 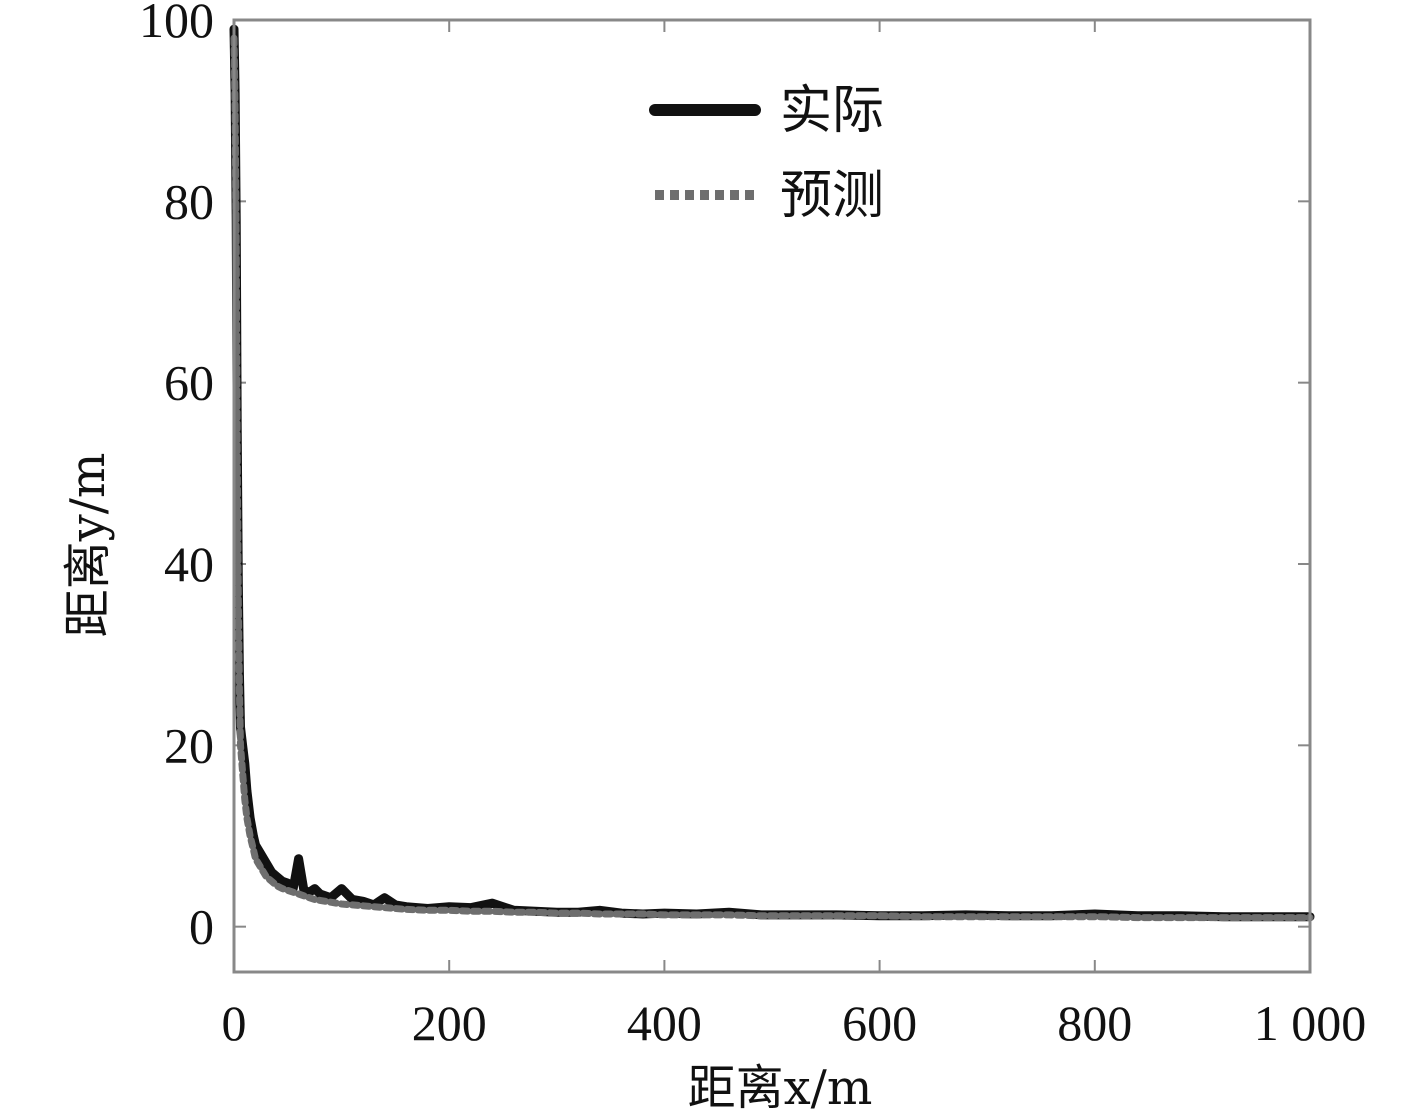 What do you see at coordinates (780, 1088) in the screenshot?
I see `x-axis-title: 距离x/m` at bounding box center [780, 1088].